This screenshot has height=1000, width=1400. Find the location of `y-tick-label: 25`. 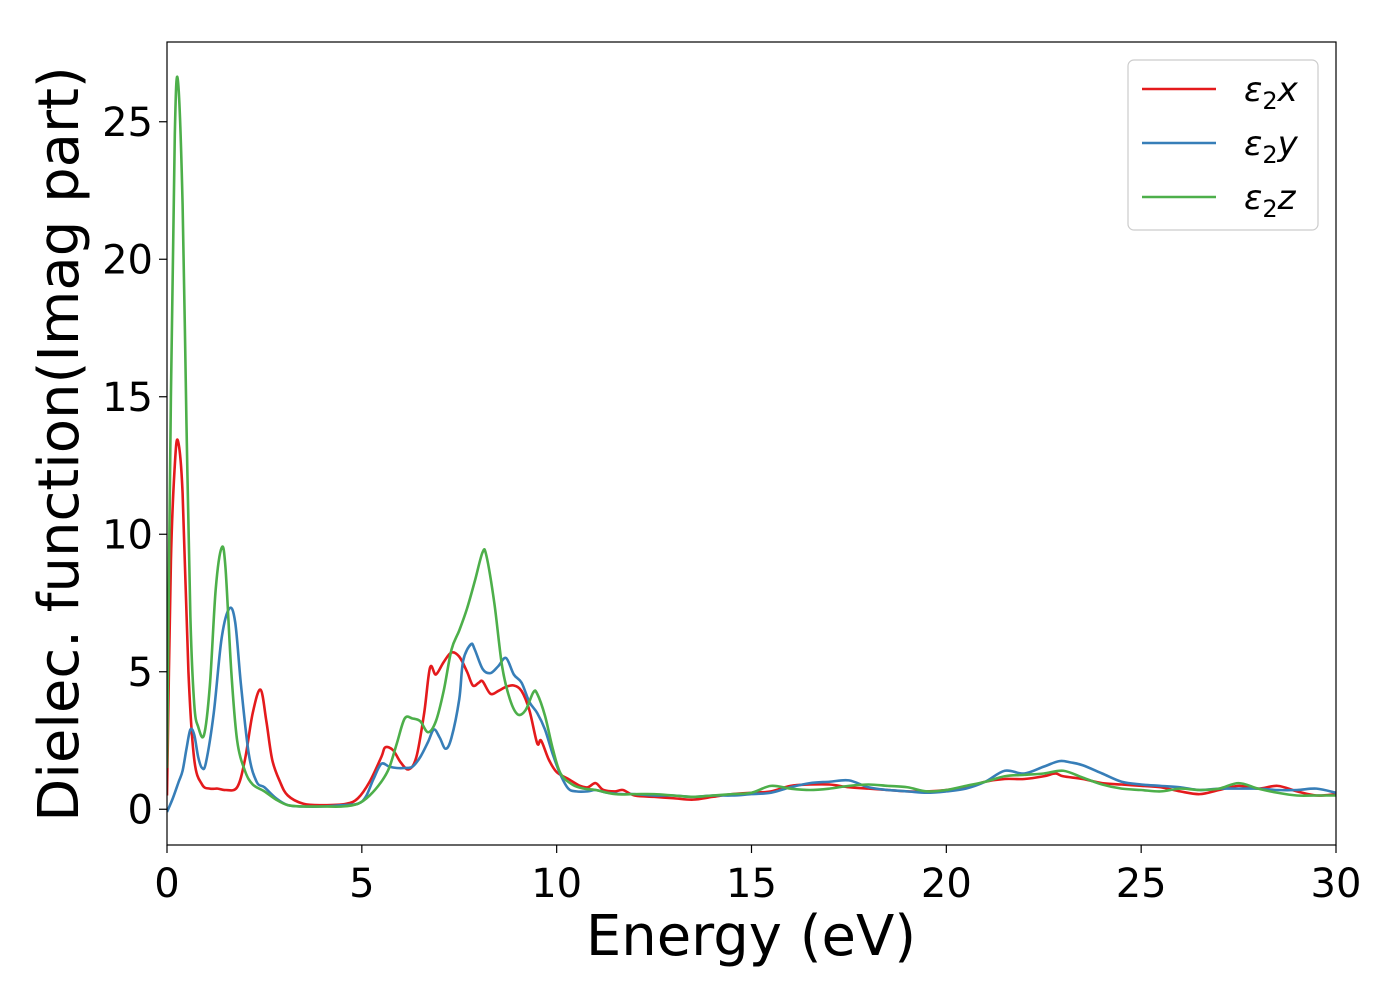

y-tick-label: 25 is located at coordinates (127, 123).